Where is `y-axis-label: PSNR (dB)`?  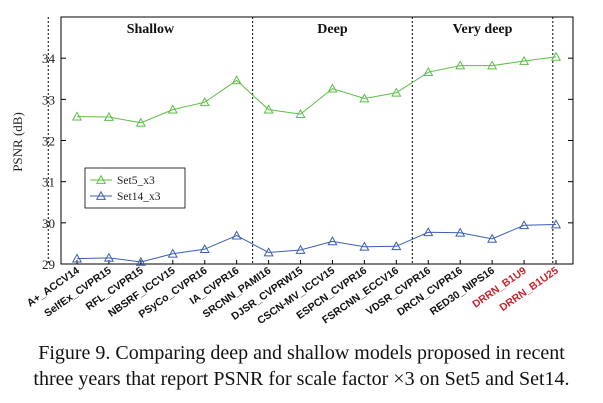
y-axis-label: PSNR (dB) is located at coordinates (17, 142).